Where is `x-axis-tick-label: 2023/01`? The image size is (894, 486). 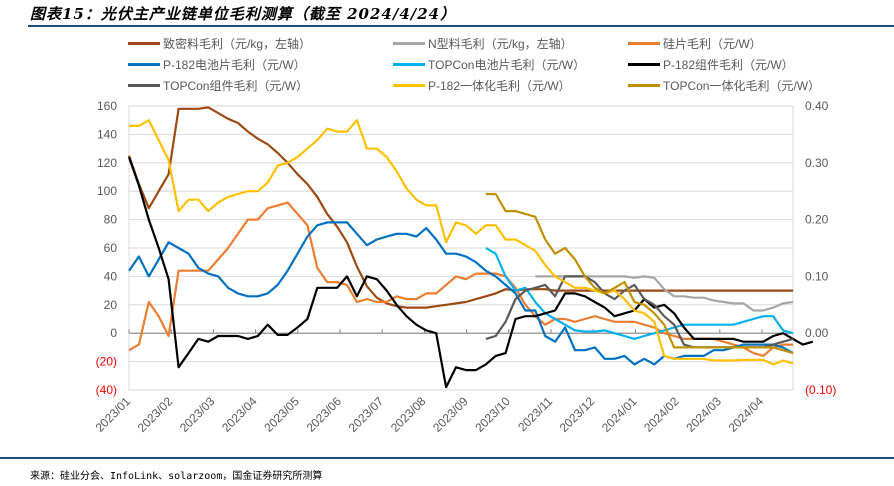
x-axis-tick-label: 2023/01 is located at coordinates (113, 414).